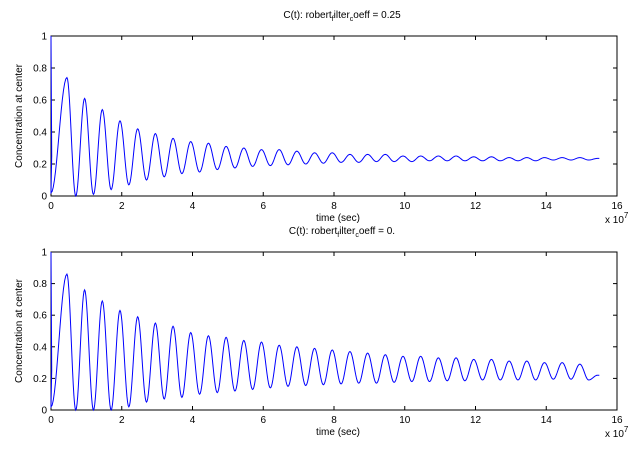 This screenshot has width=633, height=450. Describe the element at coordinates (342, 232) in the screenshot. I see `chart-title: C(t): robertfiltercoeff = 0.` at that location.